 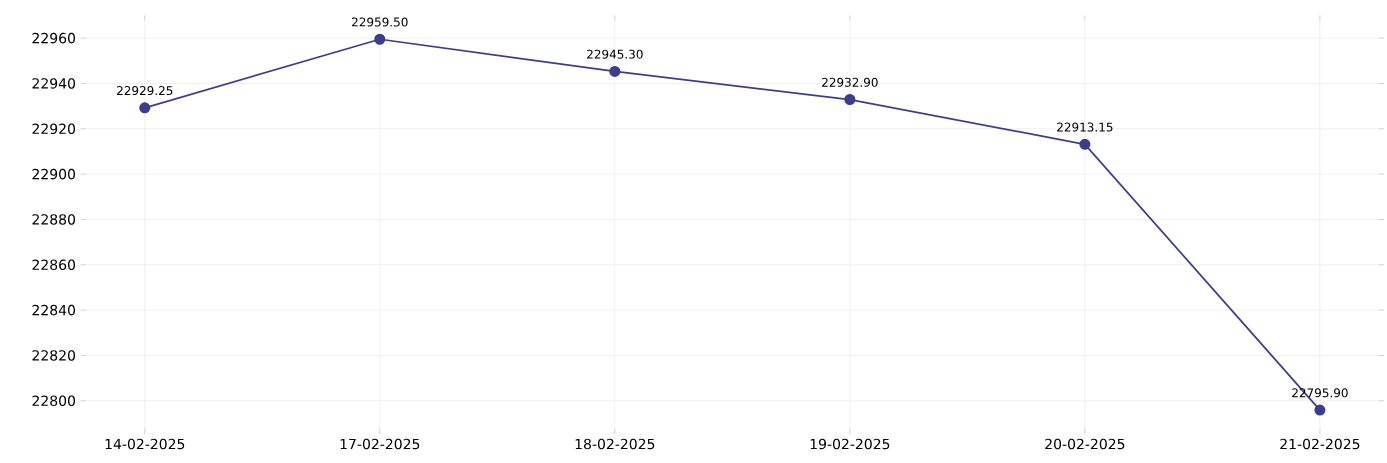 I want to click on y-tick-label: 22860, so click(x=54, y=265).